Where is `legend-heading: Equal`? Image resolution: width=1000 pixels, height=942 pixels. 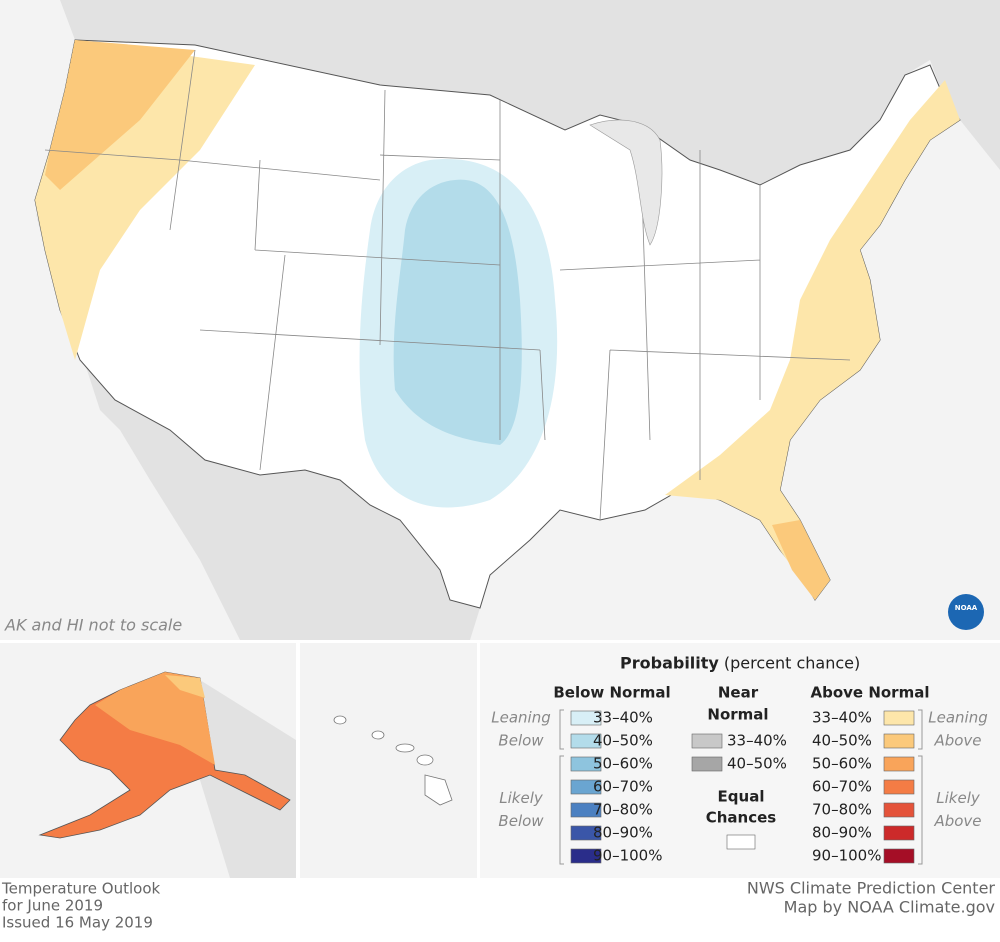
legend-heading: Equal is located at coordinates (741, 797).